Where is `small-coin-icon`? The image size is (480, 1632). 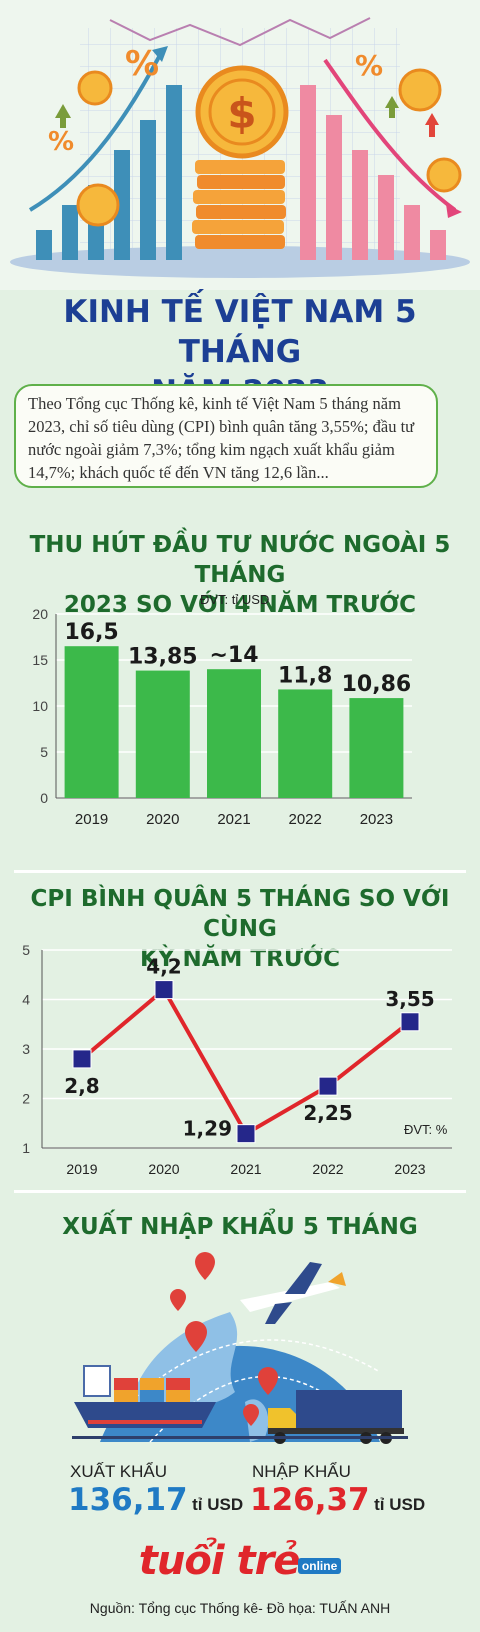
small-coin-icon is located at coordinates (269, 147).